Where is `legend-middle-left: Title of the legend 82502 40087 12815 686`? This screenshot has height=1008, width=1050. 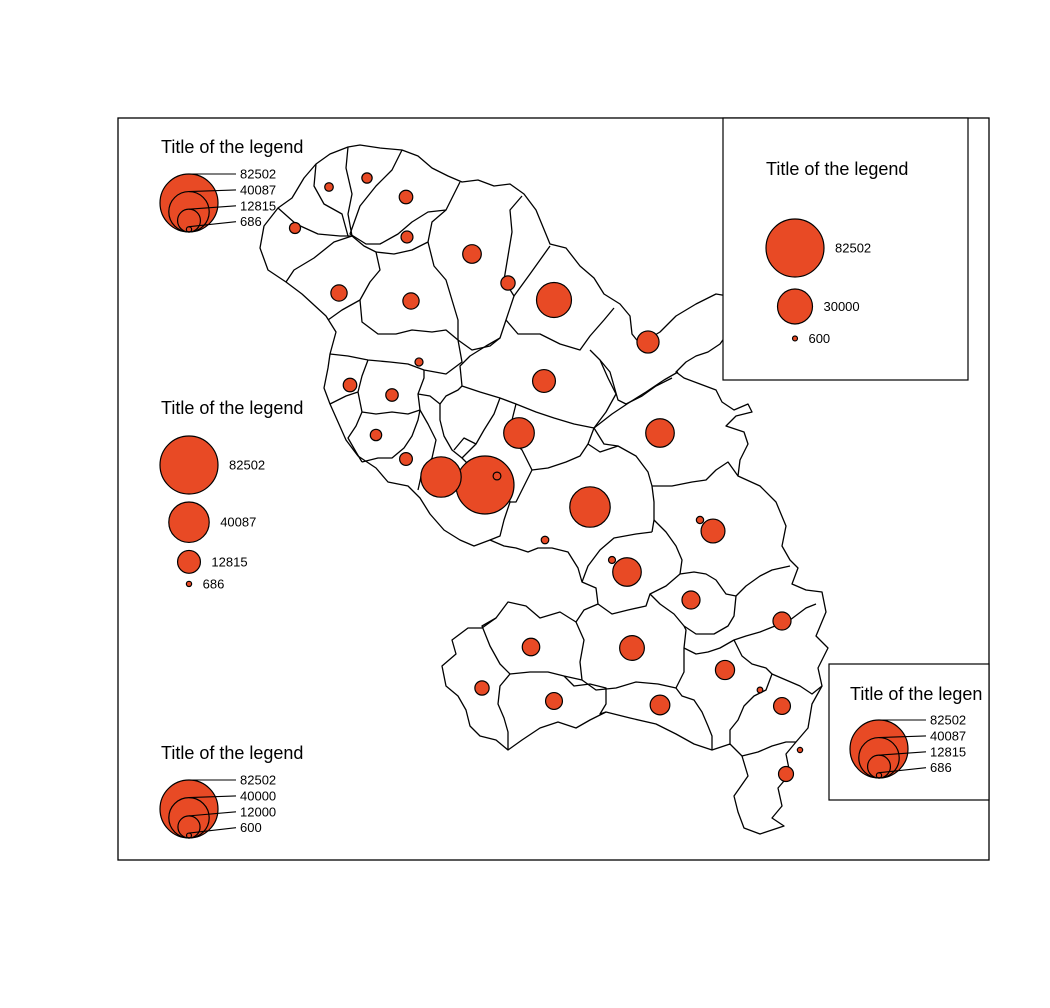 legend-middle-left: Title of the legend 82502 40087 12815 686 is located at coordinates (231, 494).